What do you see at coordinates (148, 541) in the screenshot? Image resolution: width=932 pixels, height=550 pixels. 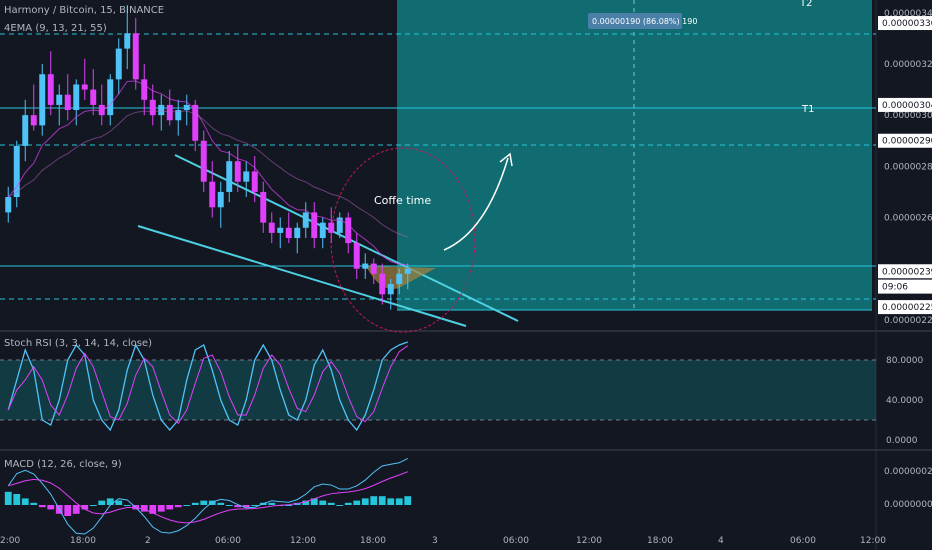 I see `time-tick-label: 2` at bounding box center [148, 541].